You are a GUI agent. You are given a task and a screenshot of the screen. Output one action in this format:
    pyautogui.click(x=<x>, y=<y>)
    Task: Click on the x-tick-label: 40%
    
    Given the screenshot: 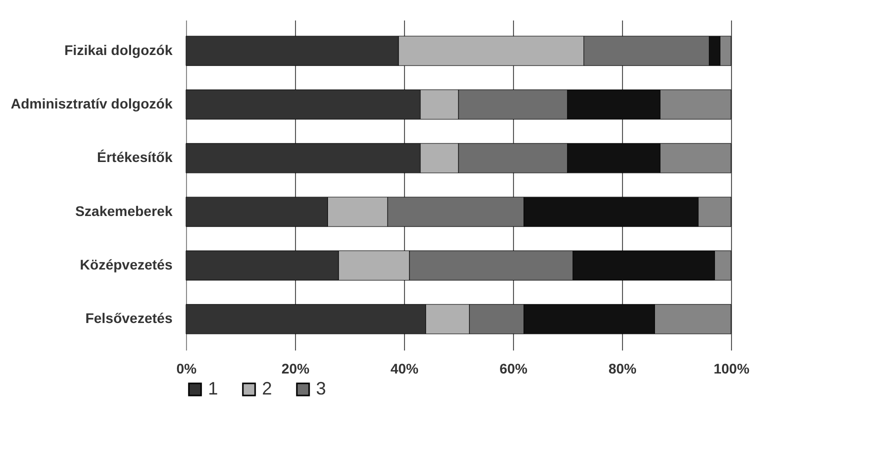 What is the action you would take?
    pyautogui.click(x=405, y=368)
    